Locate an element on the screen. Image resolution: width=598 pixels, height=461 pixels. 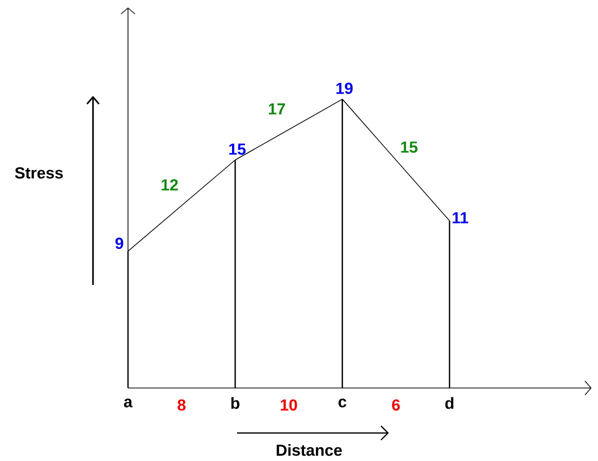
data-label: 19 is located at coordinates (344, 88).